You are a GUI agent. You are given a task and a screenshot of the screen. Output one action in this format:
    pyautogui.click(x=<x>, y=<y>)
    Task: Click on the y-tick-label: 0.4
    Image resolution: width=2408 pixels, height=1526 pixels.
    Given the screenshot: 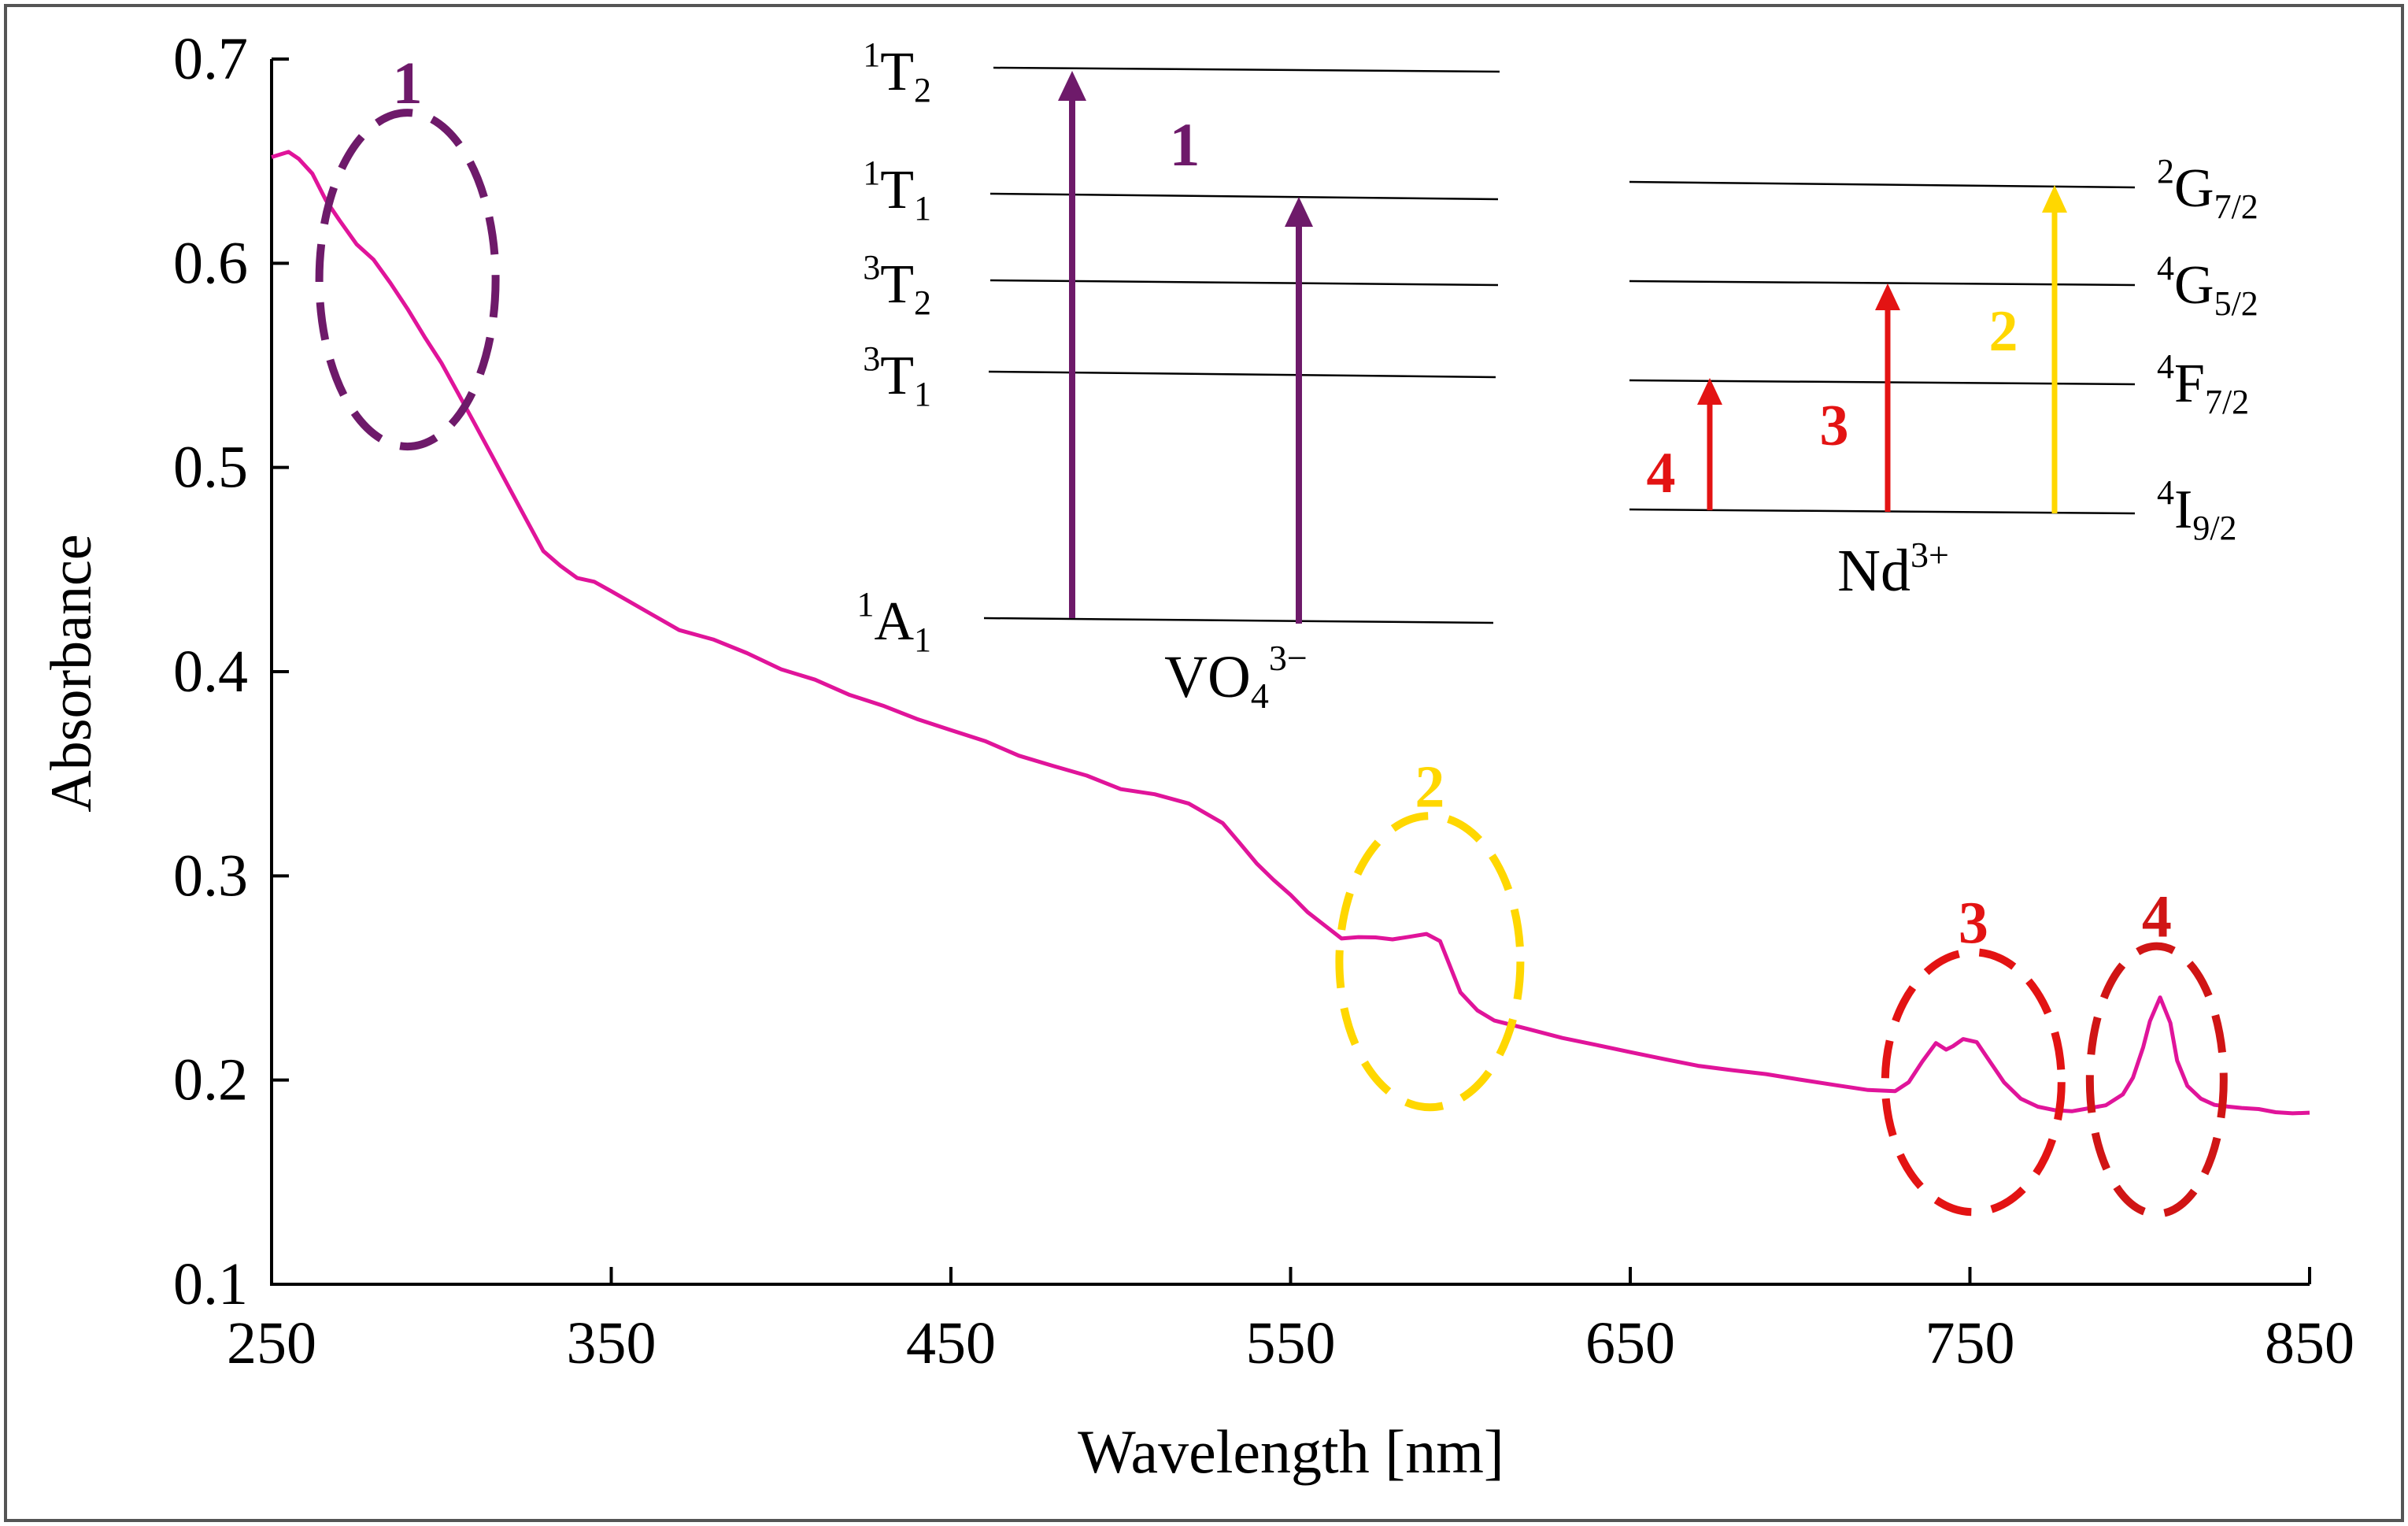 What is the action you would take?
    pyautogui.click(x=210, y=672)
    